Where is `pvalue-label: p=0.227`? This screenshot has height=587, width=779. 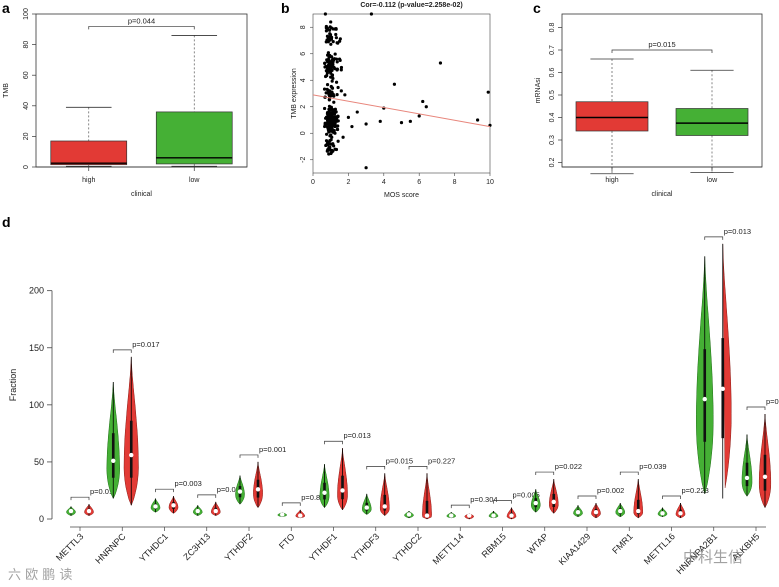 pvalue-label: p=0.227 is located at coordinates (441, 460).